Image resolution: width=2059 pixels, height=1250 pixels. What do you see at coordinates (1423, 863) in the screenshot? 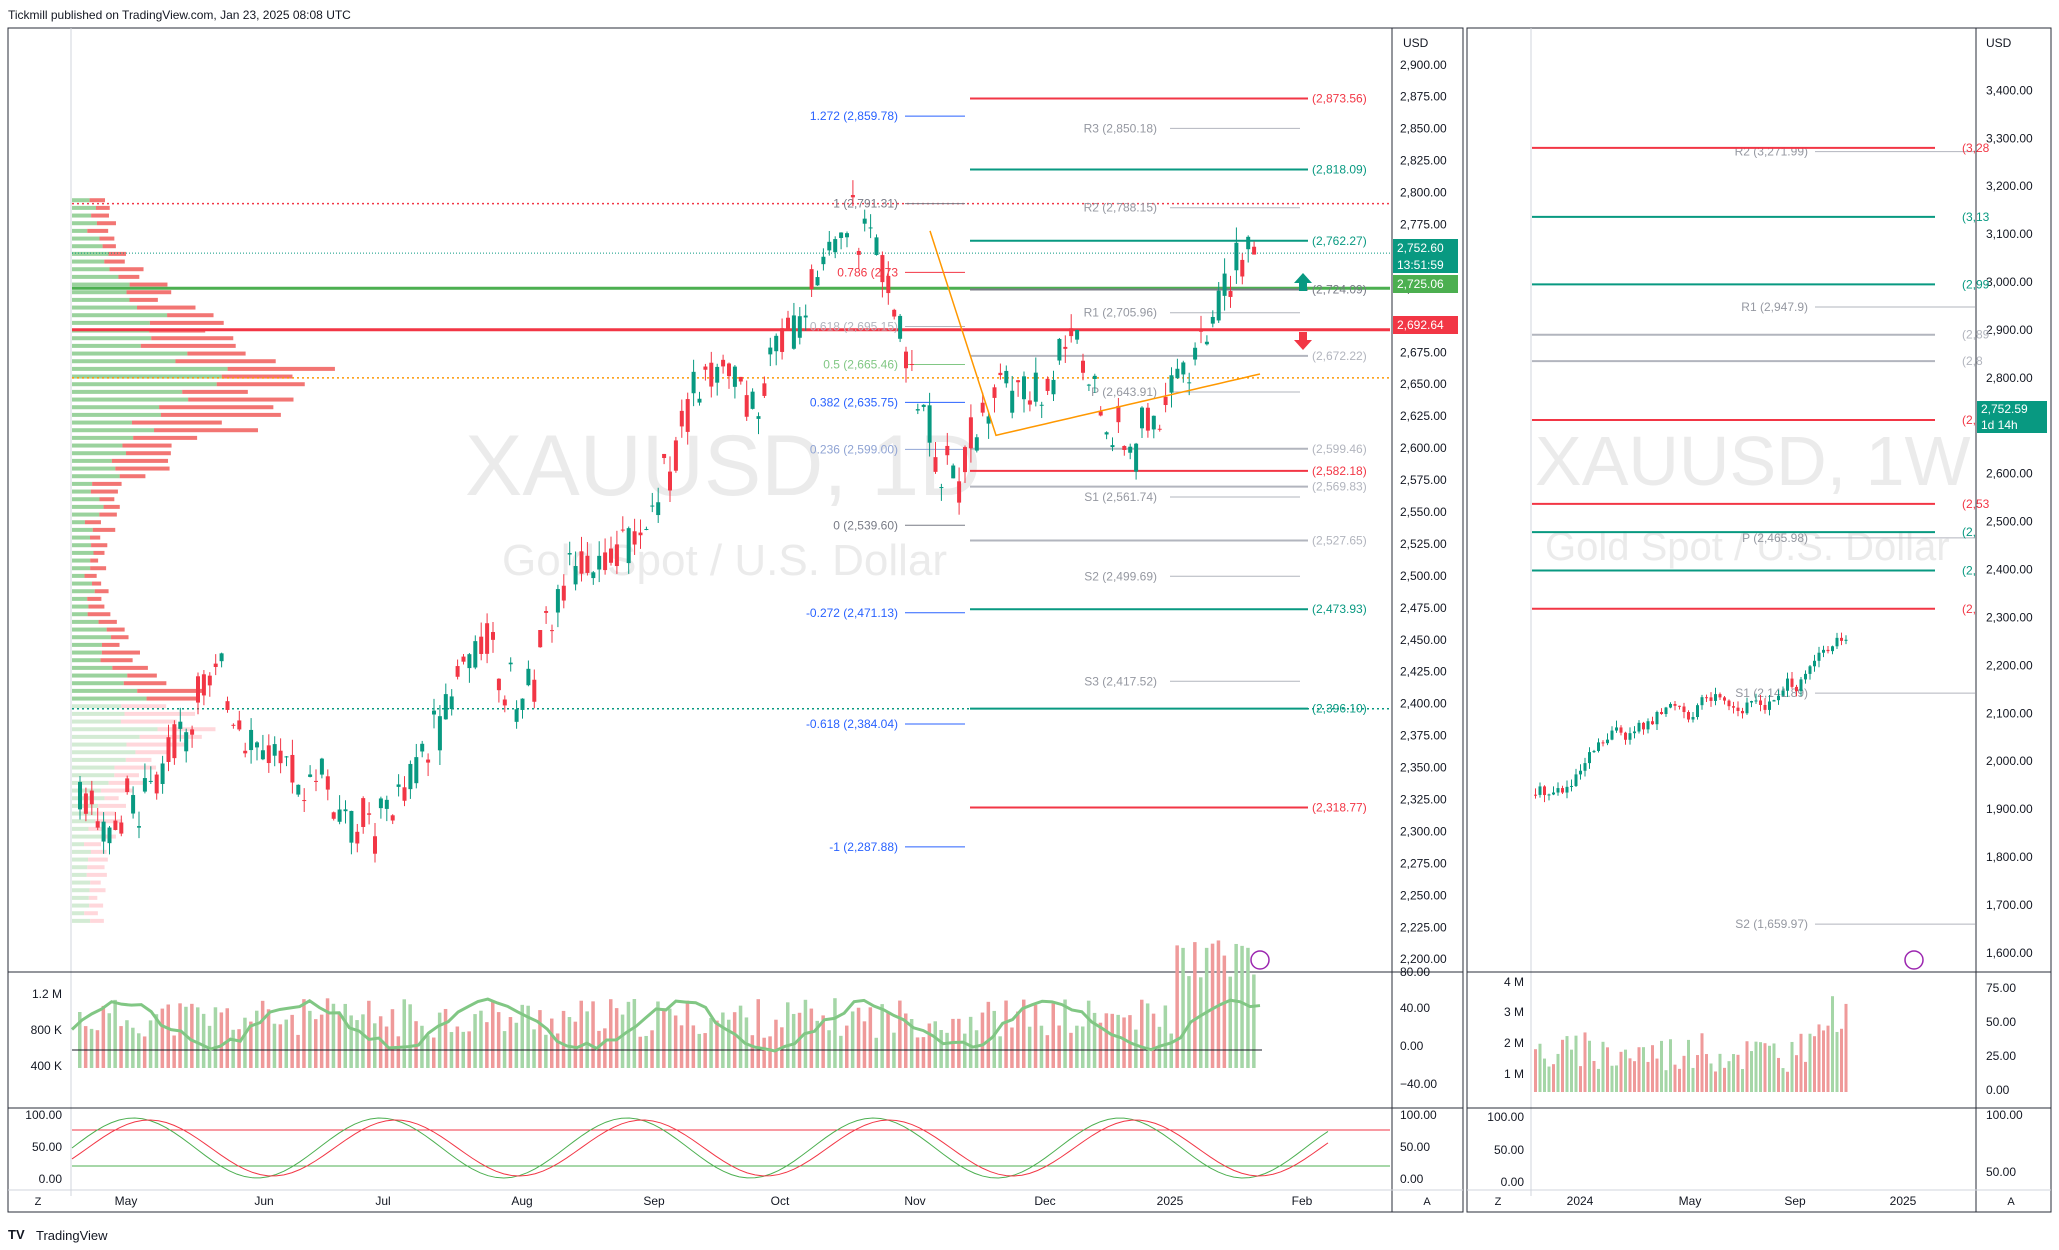
I see `price-tick-label: 2,275.00` at bounding box center [1423, 863].